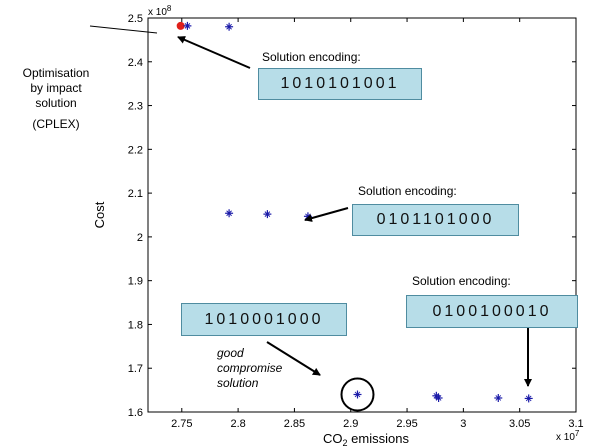 This screenshot has width=592, height=447. I want to click on connector-optimisation, so click(123, 29).